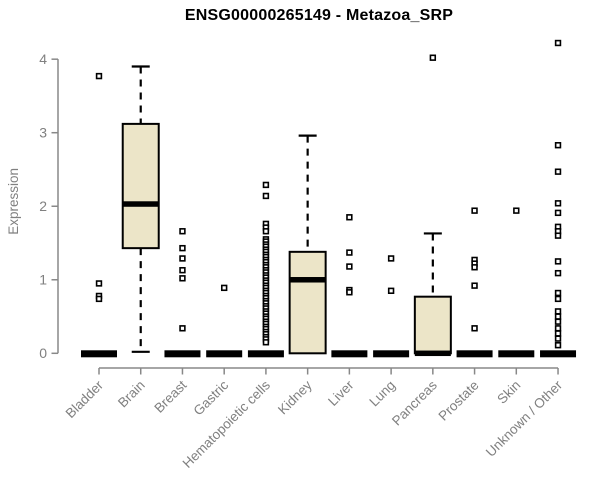  What do you see at coordinates (43, 206) in the screenshot?
I see `y-tick-label: 2` at bounding box center [43, 206].